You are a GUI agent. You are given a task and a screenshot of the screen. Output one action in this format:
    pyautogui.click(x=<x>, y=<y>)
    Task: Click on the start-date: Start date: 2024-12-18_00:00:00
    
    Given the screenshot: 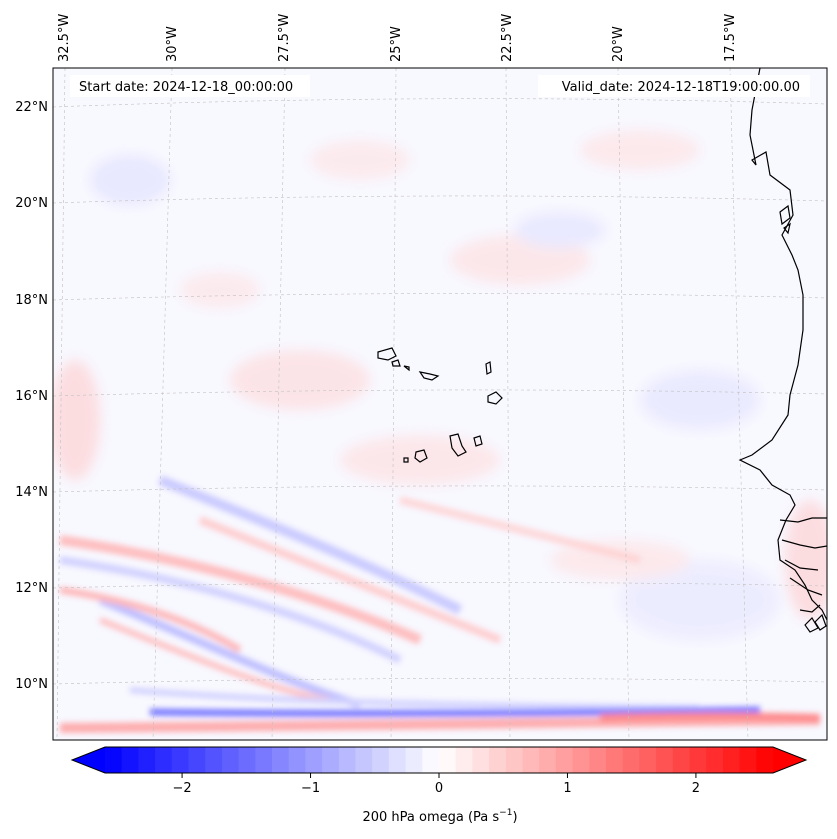 What is the action you would take?
    pyautogui.click(x=186, y=87)
    